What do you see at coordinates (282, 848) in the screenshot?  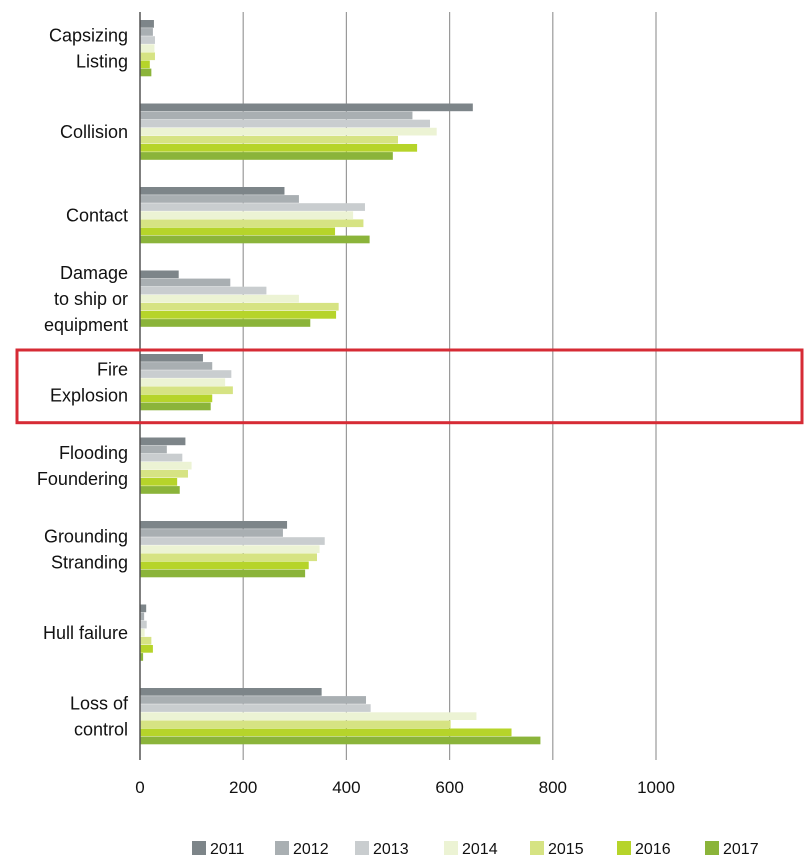 I see `legend-swatch-2012` at bounding box center [282, 848].